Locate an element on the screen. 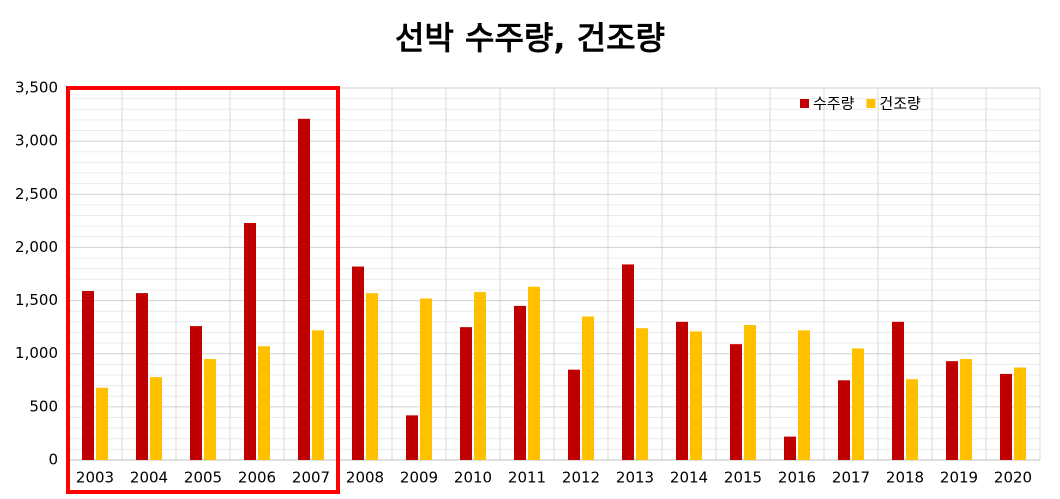 This screenshot has width=1060, height=499. x-tick-label: 2003 is located at coordinates (95, 478).